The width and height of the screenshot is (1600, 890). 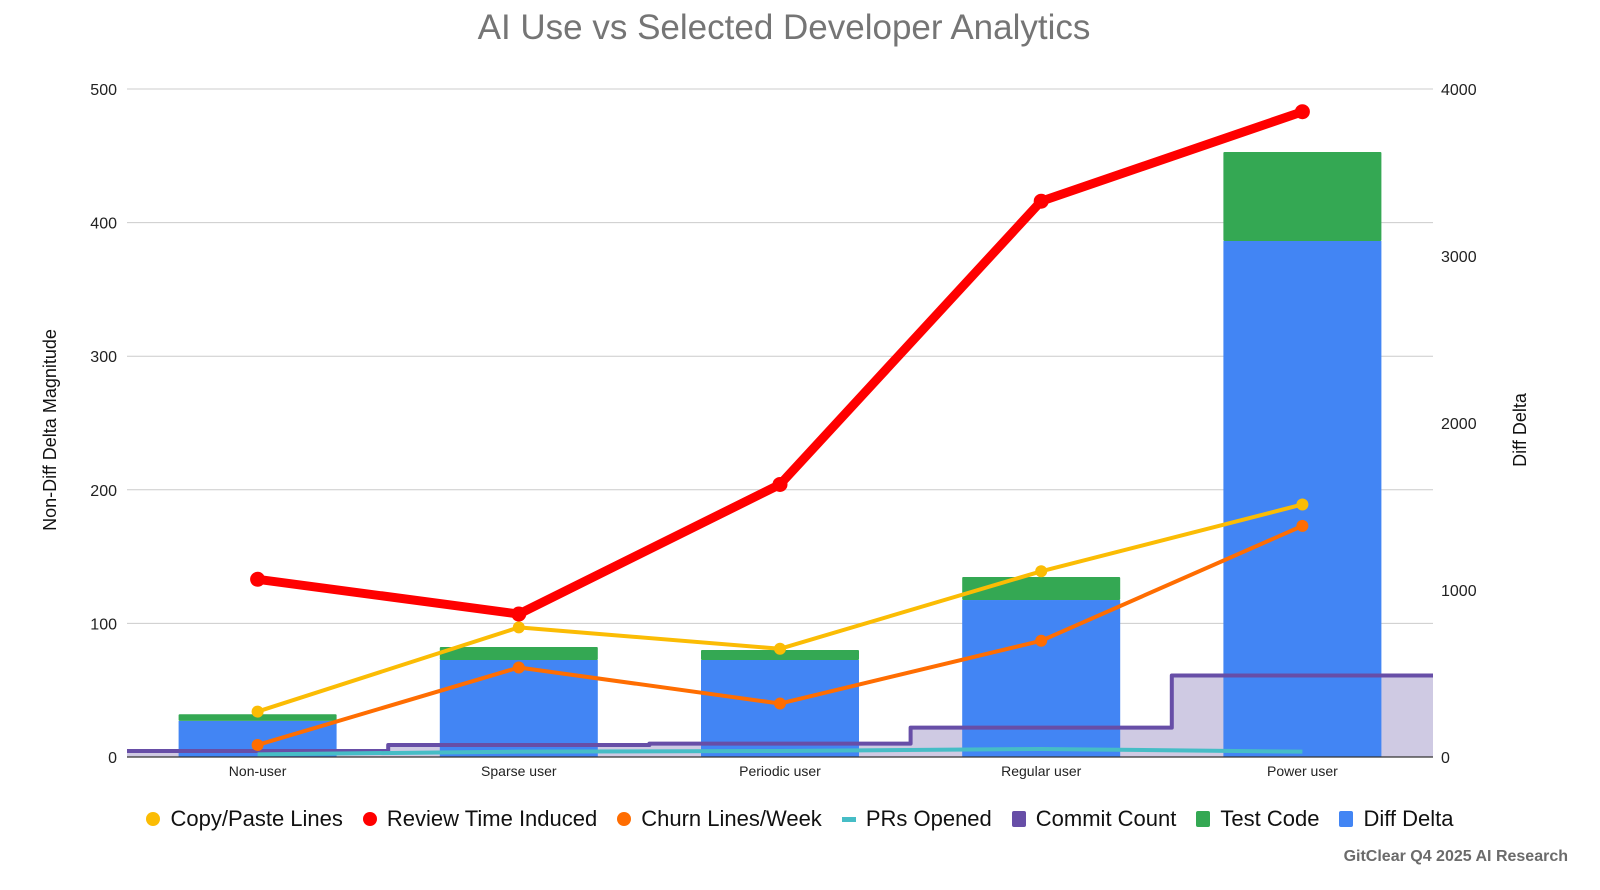 I want to click on legend-label: Review Time Induced, so click(x=492, y=818).